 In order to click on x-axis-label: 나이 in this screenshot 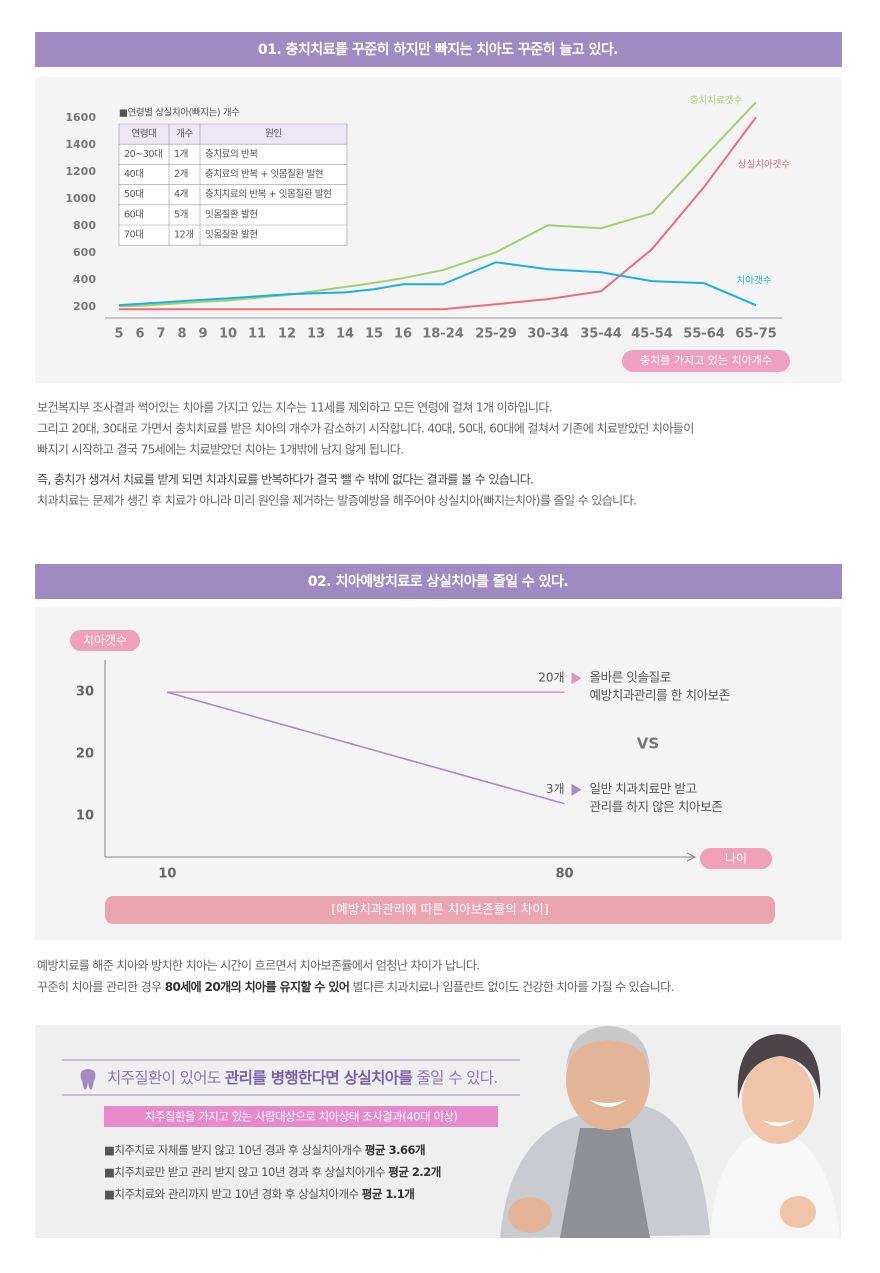, I will do `click(736, 859)`.